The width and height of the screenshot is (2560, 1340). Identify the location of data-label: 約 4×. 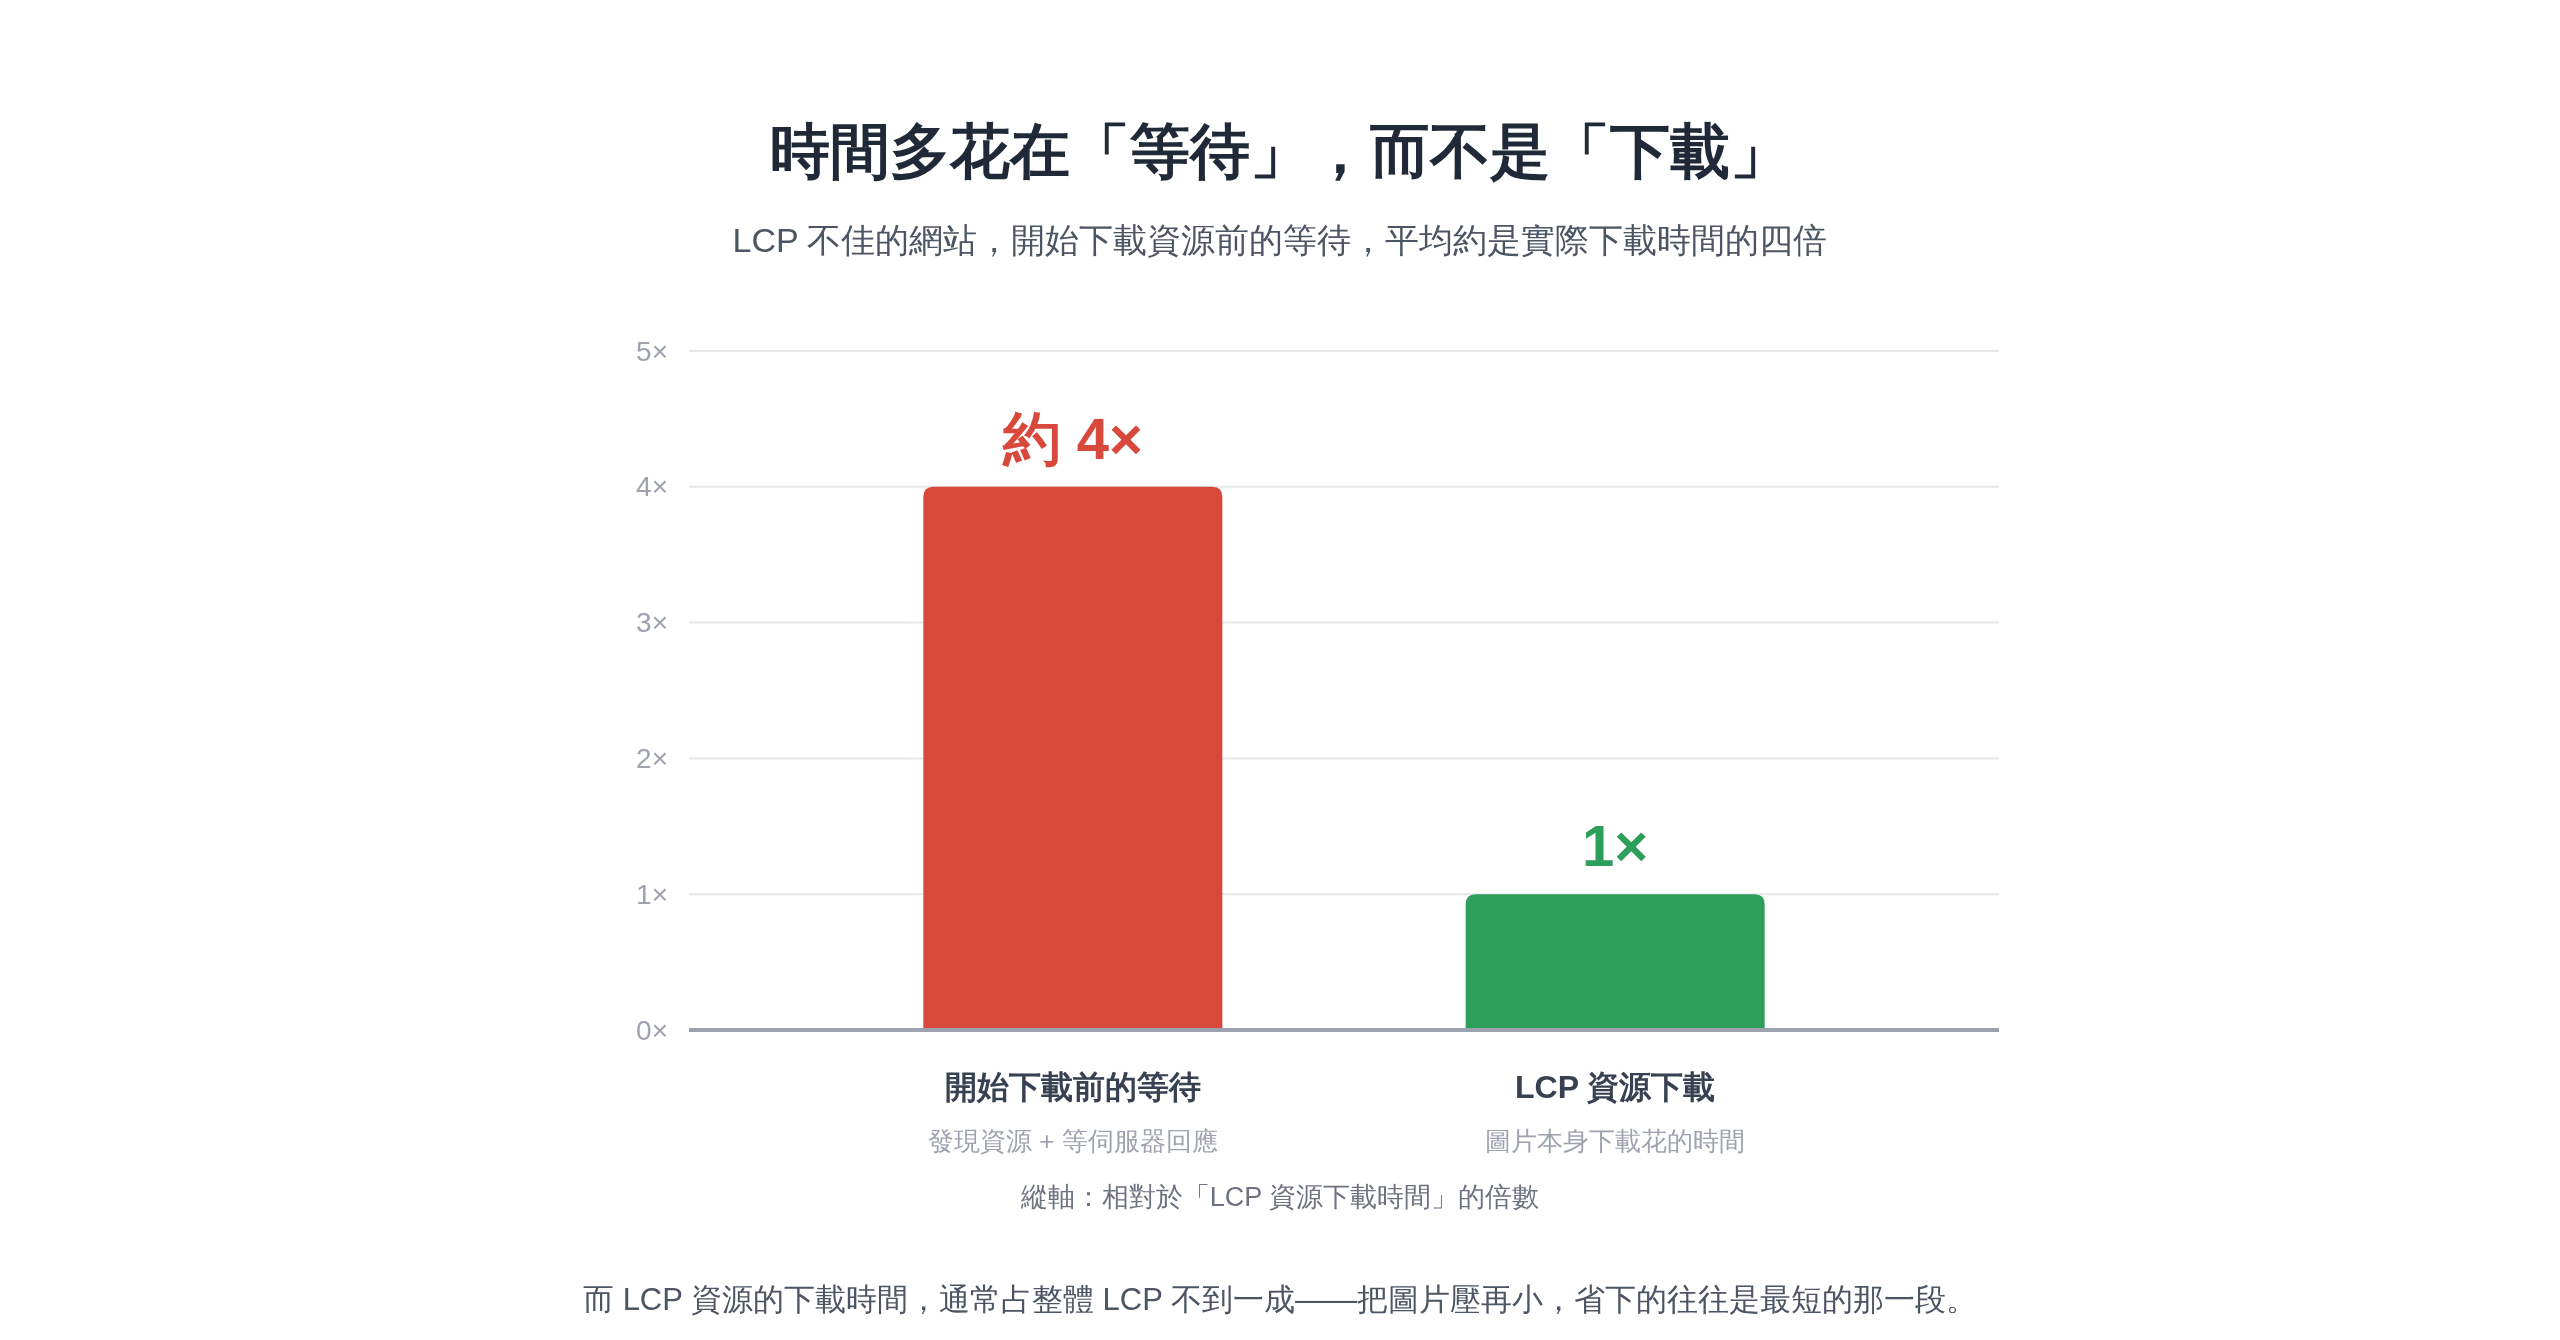
(1072, 438).